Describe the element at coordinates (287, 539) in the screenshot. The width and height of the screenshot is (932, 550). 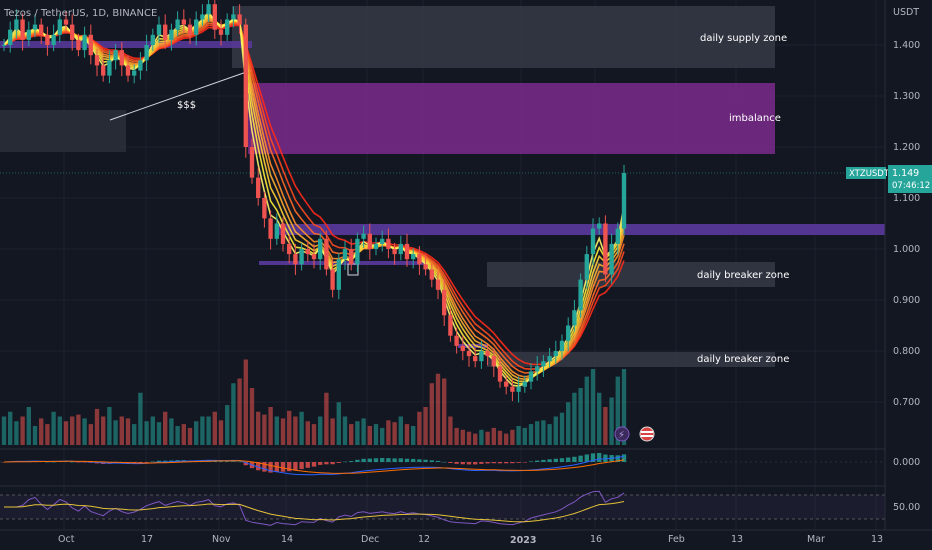
I see `time-tick: 14` at that location.